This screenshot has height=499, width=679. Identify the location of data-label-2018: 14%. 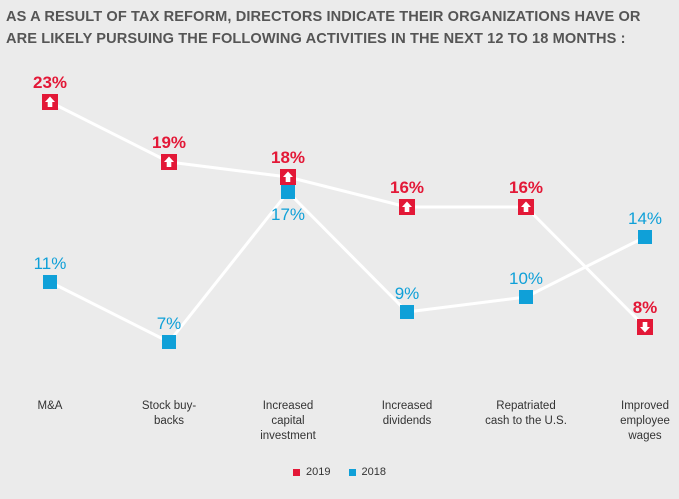
(645, 218).